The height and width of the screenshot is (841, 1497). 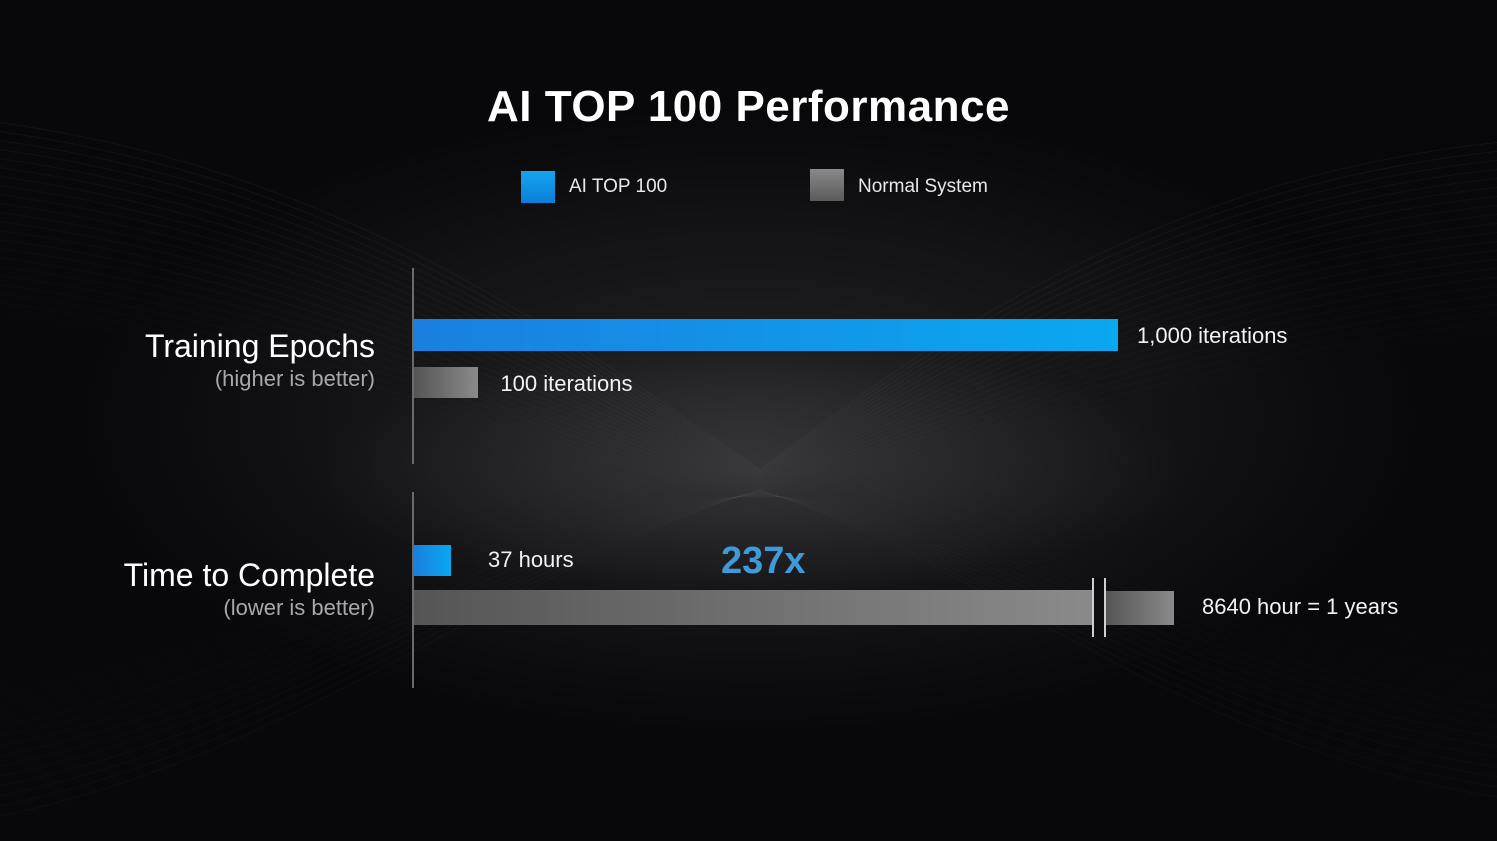 I want to click on bar-training-epochs-normal-system, so click(x=446, y=382).